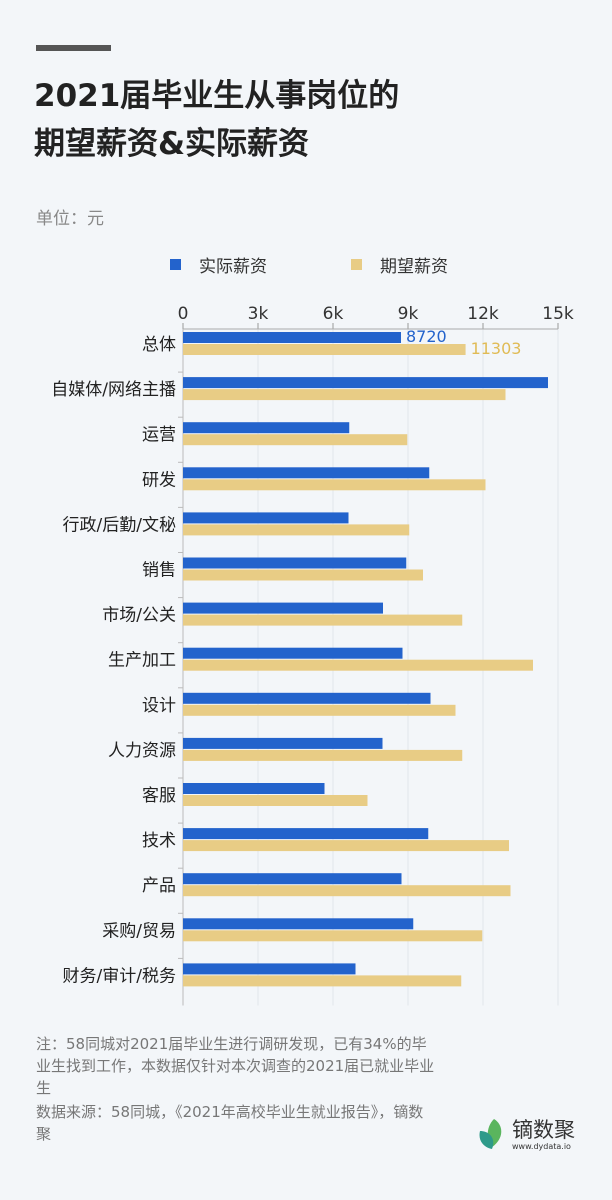  What do you see at coordinates (159, 886) in the screenshot?
I see `category-label: 产品` at bounding box center [159, 886].